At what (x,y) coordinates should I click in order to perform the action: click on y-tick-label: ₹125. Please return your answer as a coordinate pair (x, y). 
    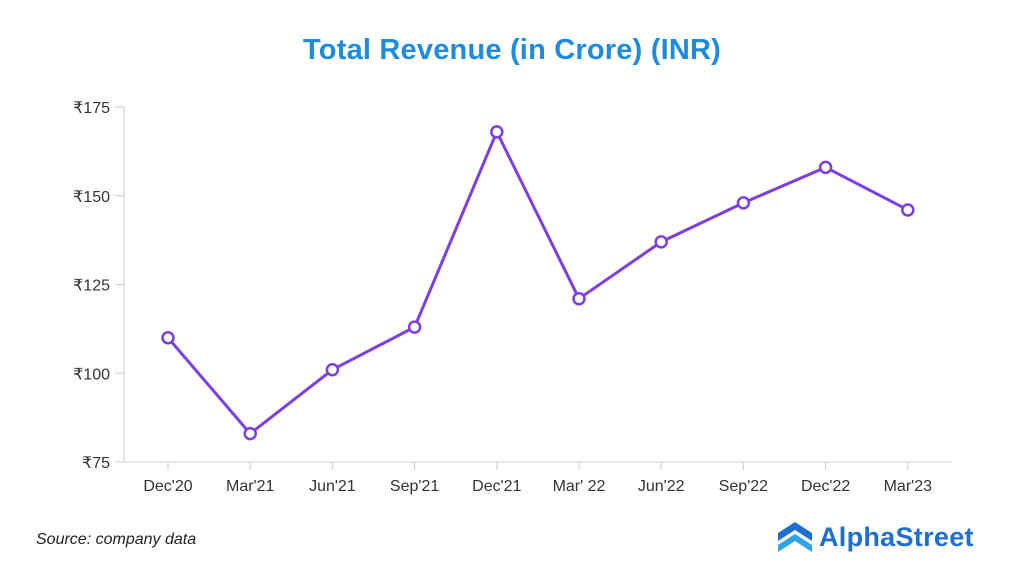
    Looking at the image, I should click on (91, 286).